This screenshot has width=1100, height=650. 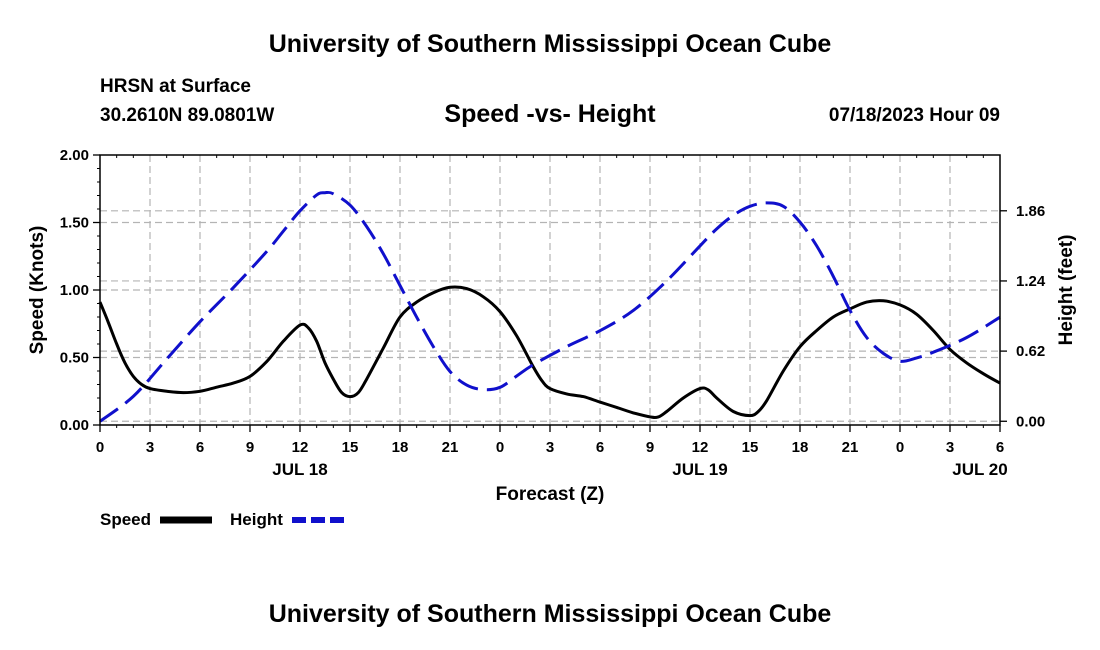 I want to click on date-label: JUL 19, so click(x=699, y=469).